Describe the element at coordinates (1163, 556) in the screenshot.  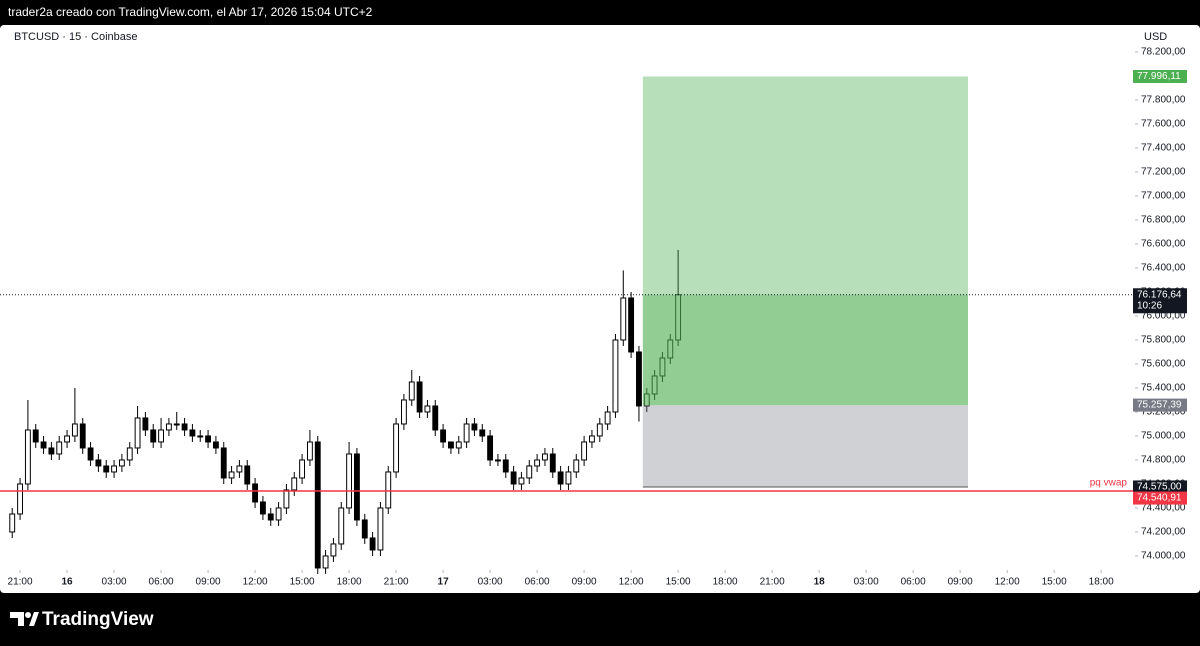
I see `y-tick-label: 74.000,00` at that location.